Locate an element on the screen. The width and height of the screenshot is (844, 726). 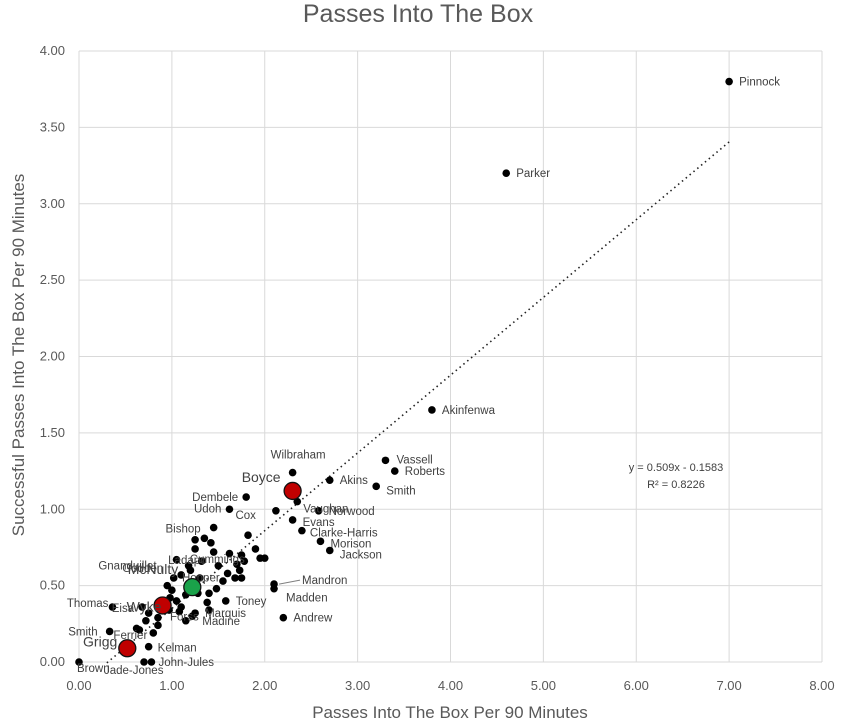
x-axis-title: Passes Into The Box Per 90 Minutes is located at coordinates (450, 712).